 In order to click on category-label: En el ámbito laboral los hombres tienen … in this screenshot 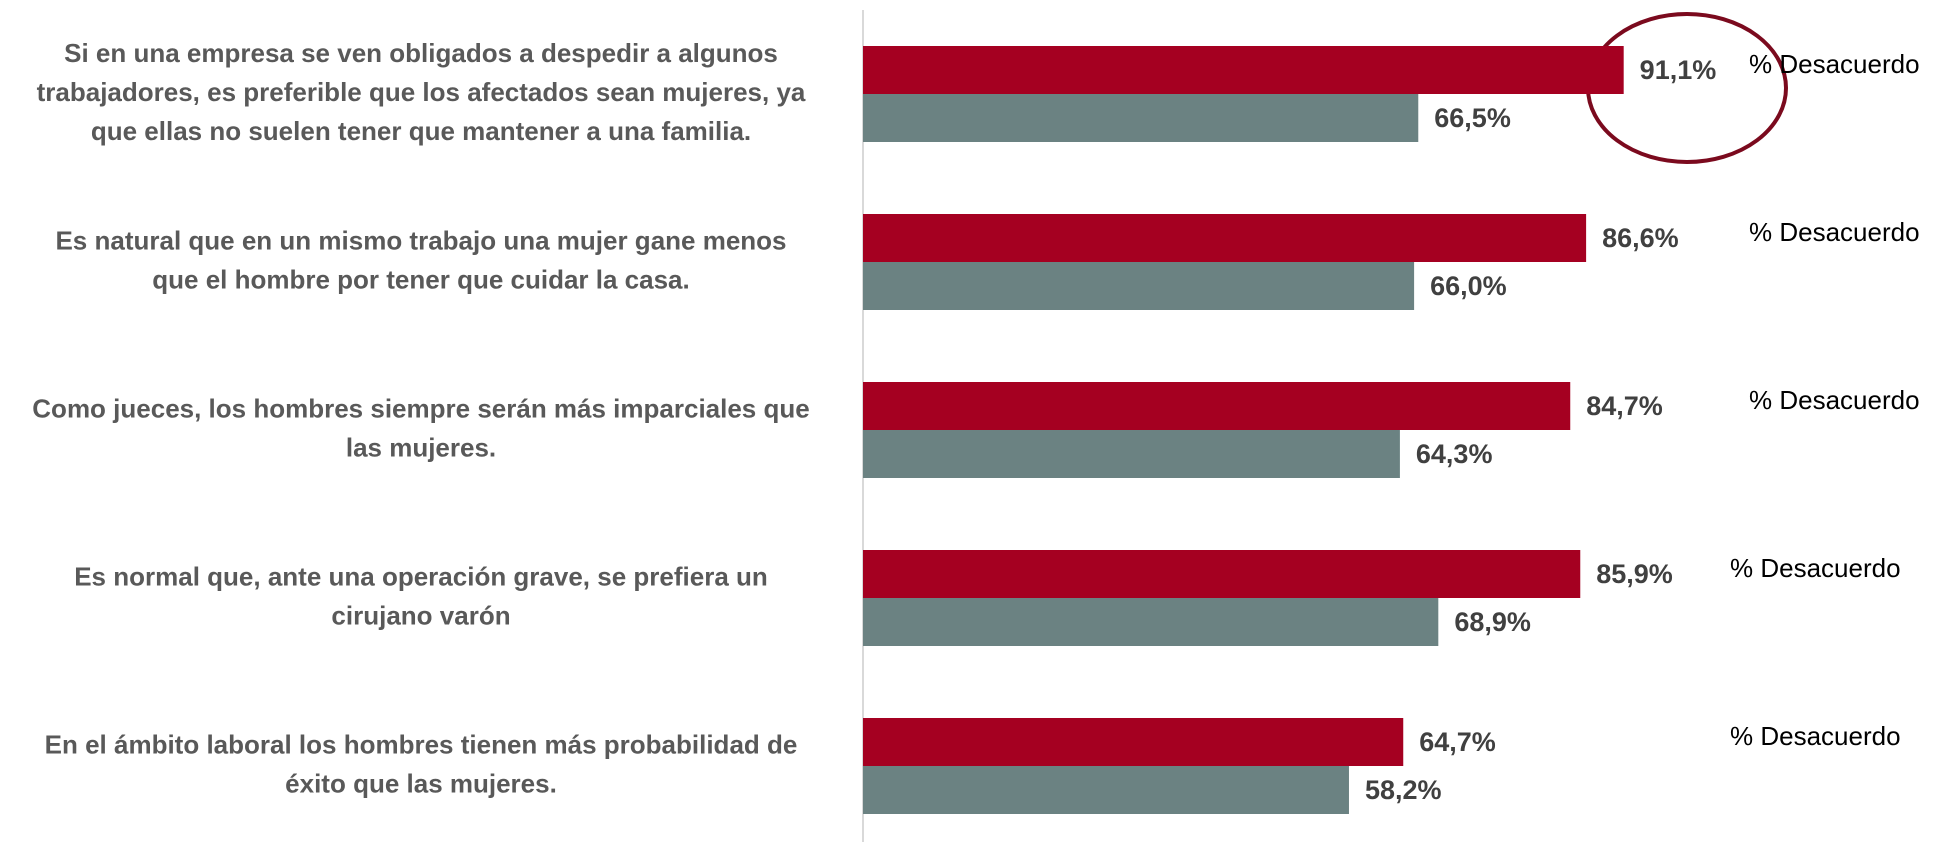, I will do `click(421, 744)`.